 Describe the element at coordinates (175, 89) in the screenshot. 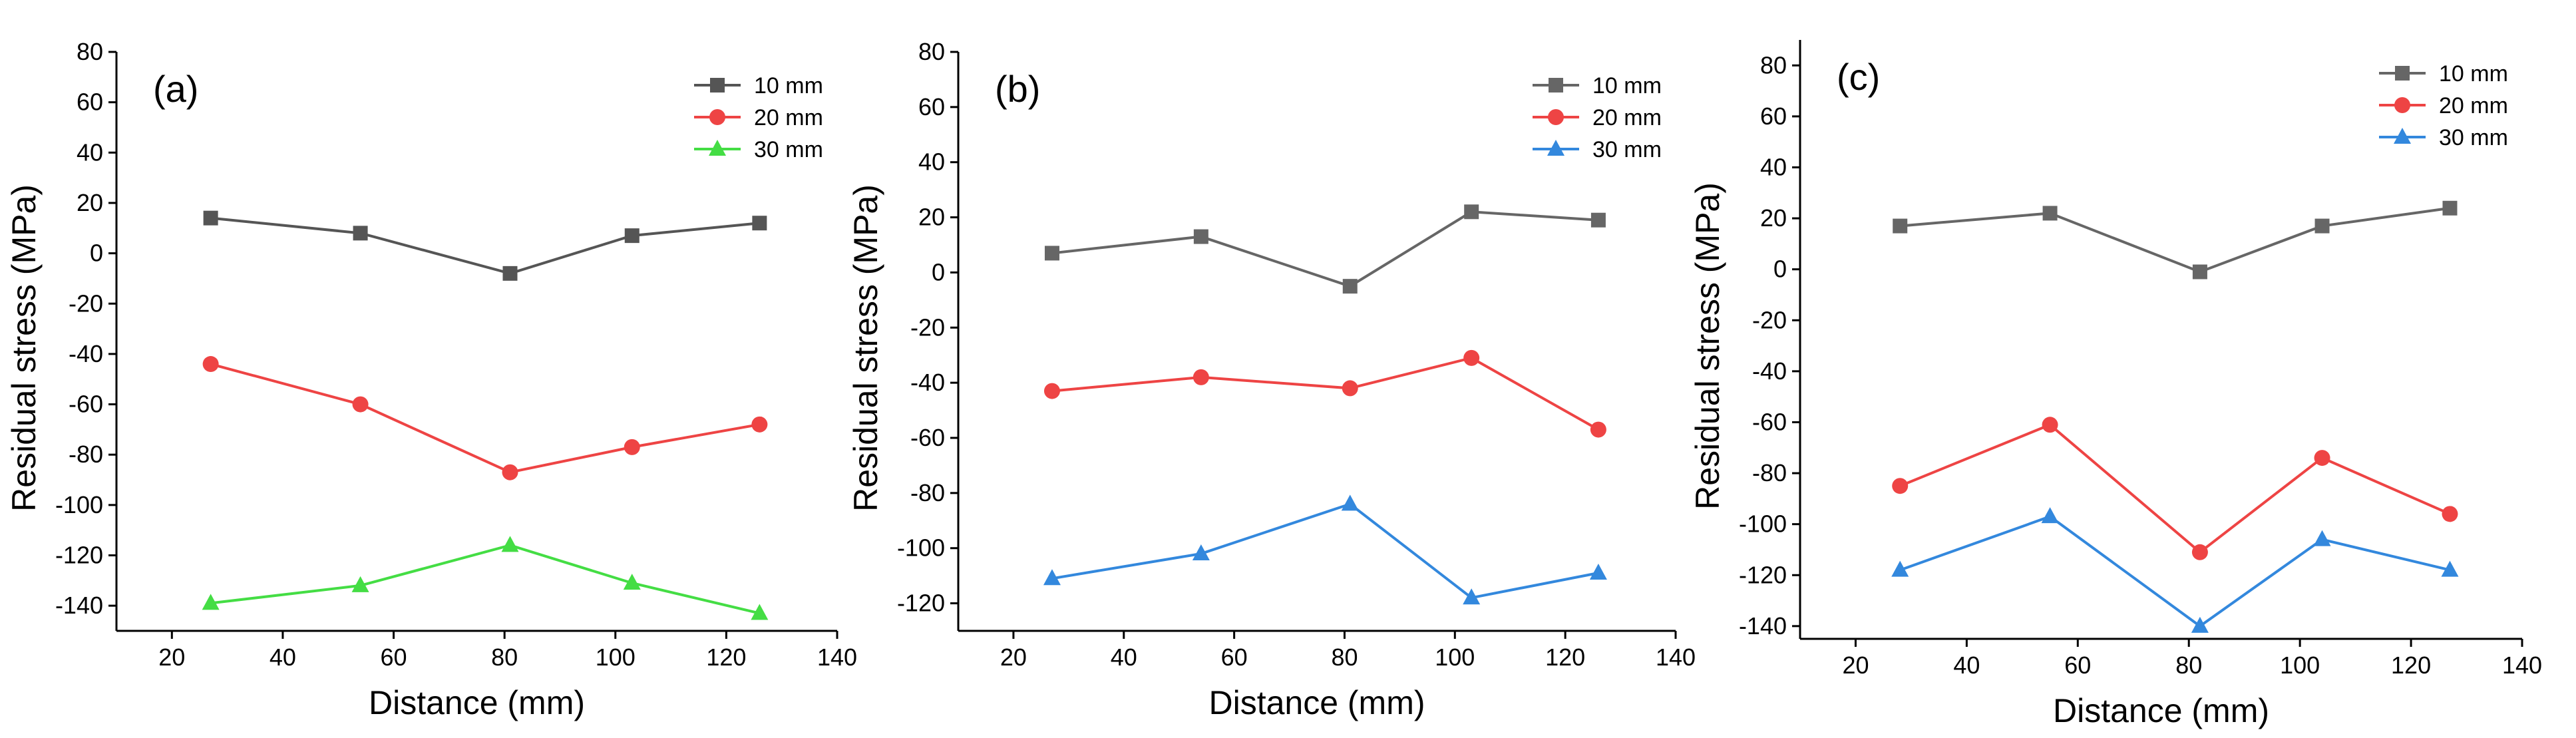

I see `panel-label: (a)` at that location.